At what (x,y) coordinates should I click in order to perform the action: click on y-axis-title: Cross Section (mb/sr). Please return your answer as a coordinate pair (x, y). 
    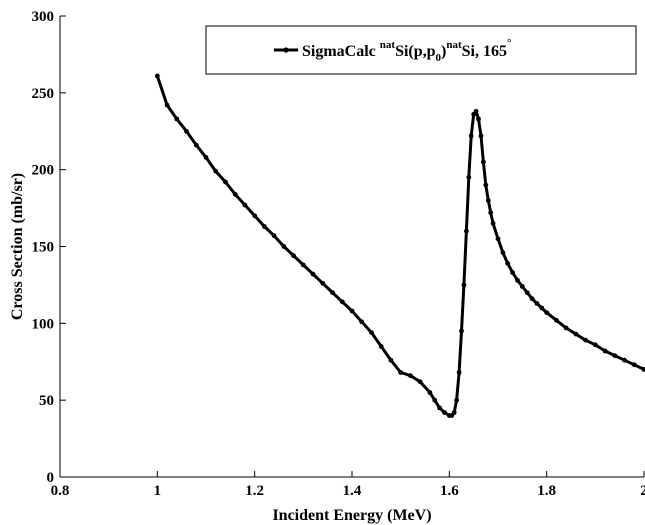
    Looking at the image, I should click on (17, 246).